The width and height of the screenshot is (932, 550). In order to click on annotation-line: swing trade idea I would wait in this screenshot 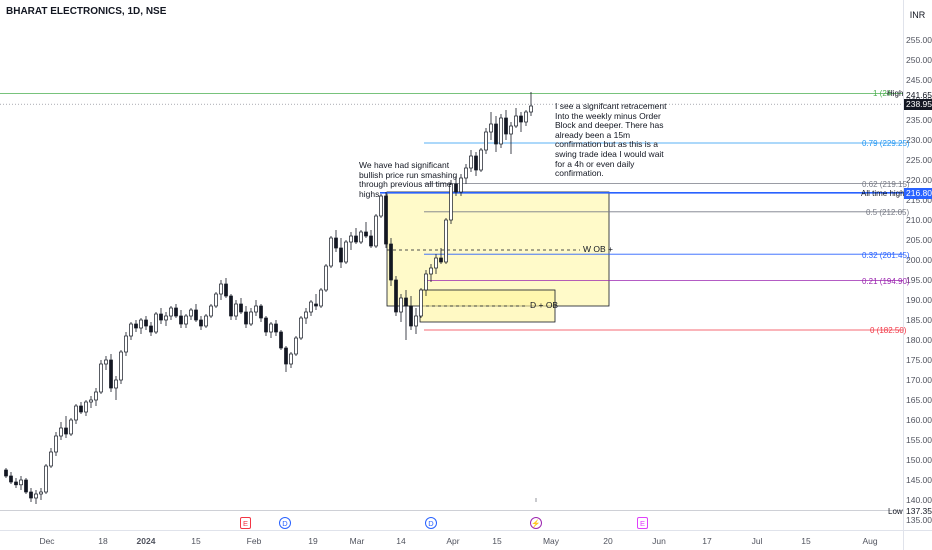, I will do `click(609, 153)`.